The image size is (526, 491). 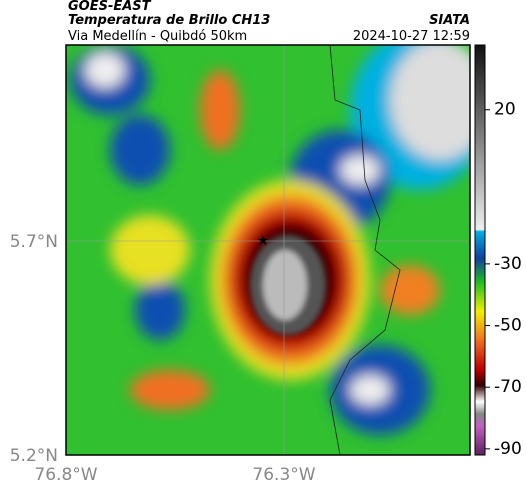 What do you see at coordinates (65, 475) in the screenshot?
I see `lon-label: 76.8°W` at bounding box center [65, 475].